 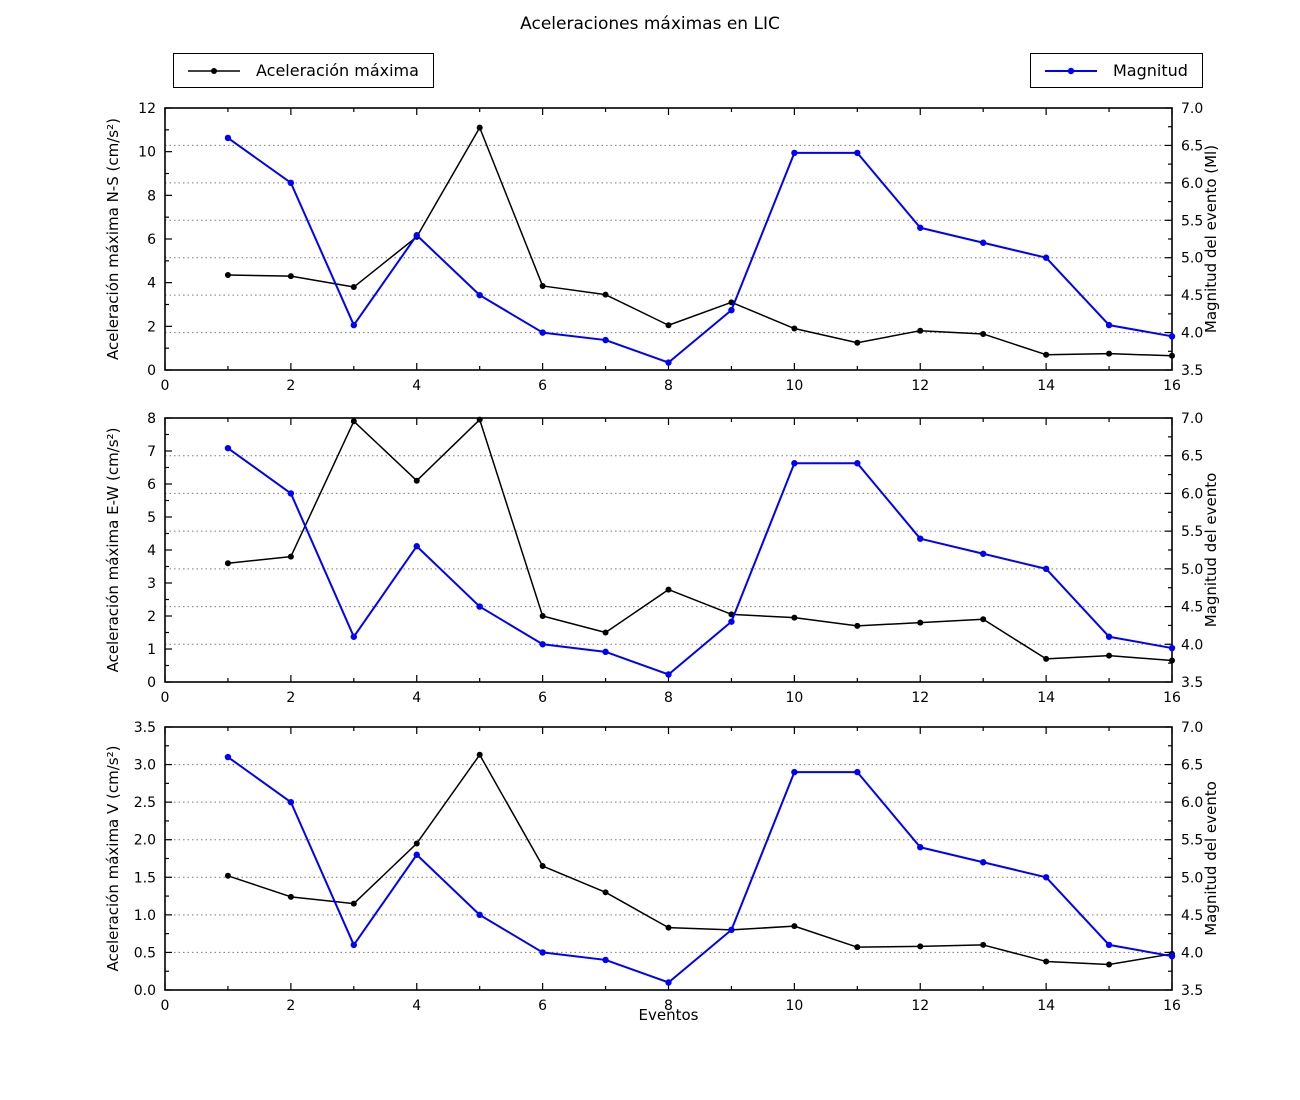 I want to click on y-axis-label-left: Aceleración máxima V (cm/s²), so click(x=113, y=859).